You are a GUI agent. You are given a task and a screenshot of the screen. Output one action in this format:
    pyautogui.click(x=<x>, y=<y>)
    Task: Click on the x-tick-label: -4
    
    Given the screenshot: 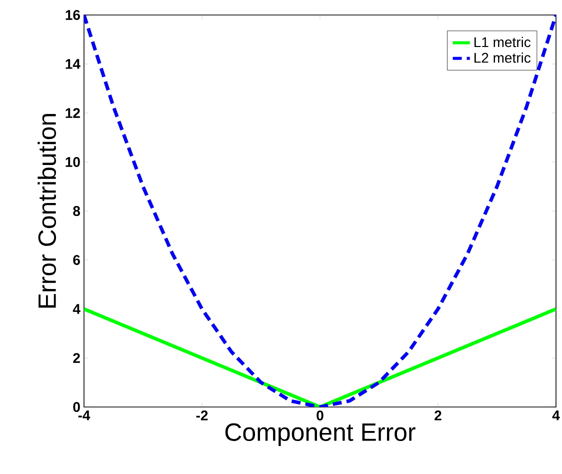 What is the action you would take?
    pyautogui.click(x=84, y=415)
    